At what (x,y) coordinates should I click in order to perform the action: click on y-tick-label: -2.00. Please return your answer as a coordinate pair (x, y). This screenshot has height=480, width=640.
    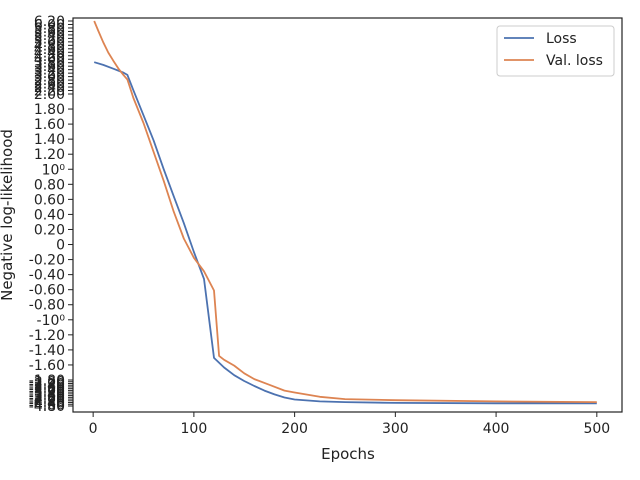
    Looking at the image, I should click on (47, 383).